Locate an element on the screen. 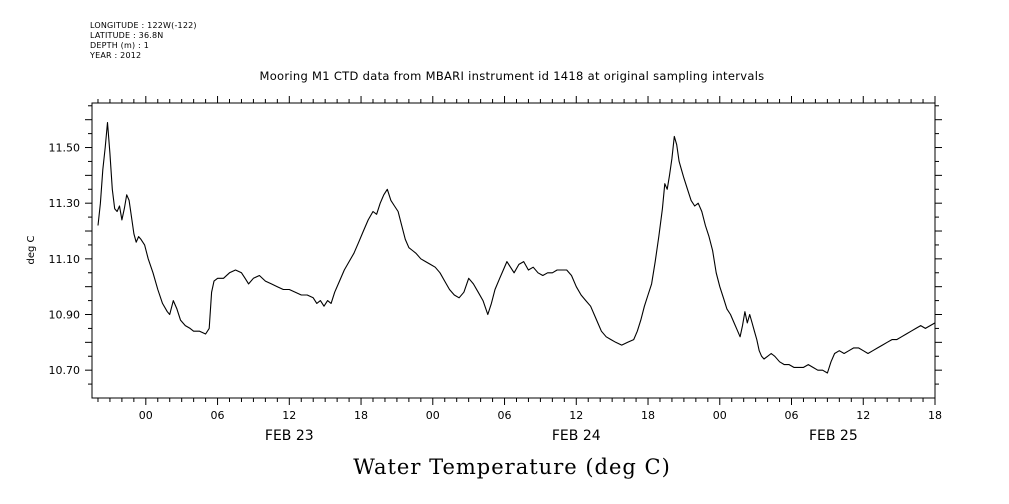  depth-label: DEPTH (m) : 1 is located at coordinates (119, 45).